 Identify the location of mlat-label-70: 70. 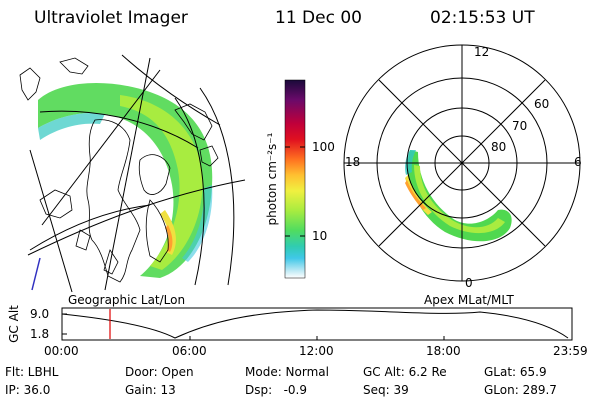
(520, 126).